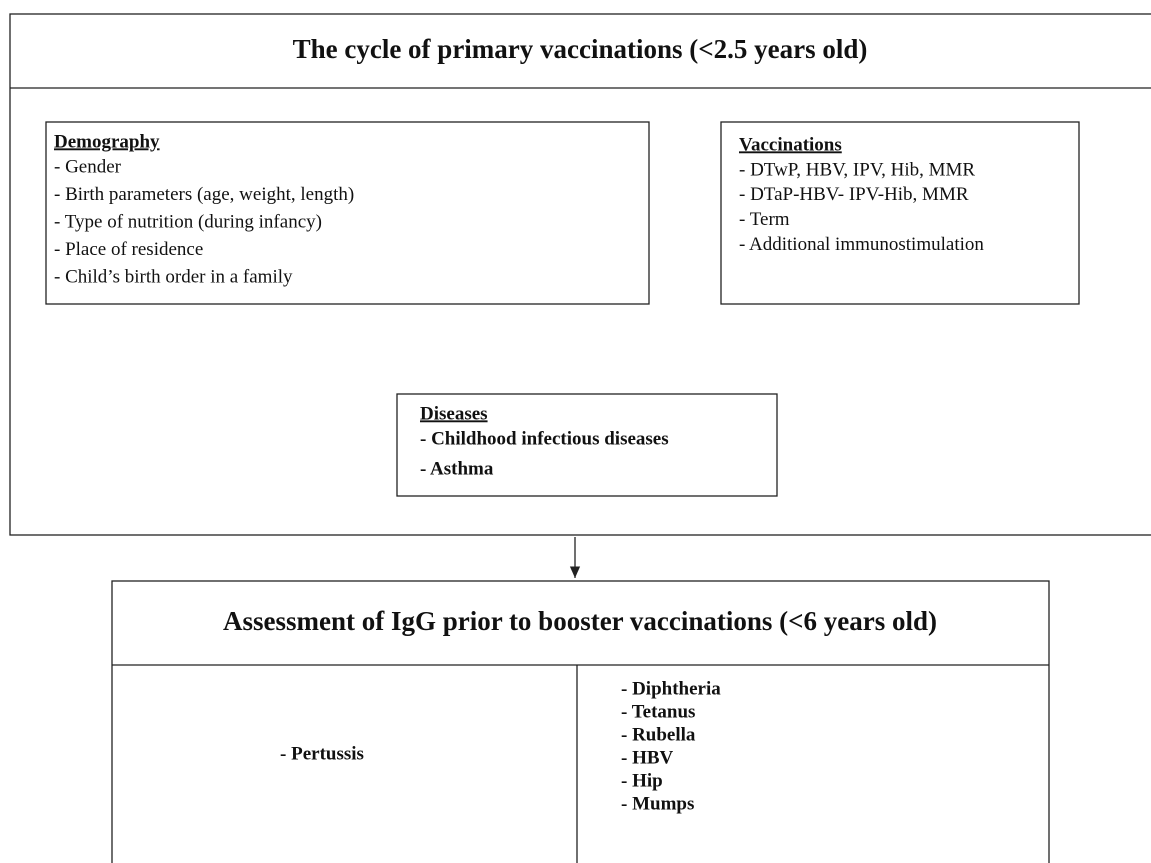  Describe the element at coordinates (173, 276) in the screenshot. I see `block-item: - Child’s birth order in a family` at that location.